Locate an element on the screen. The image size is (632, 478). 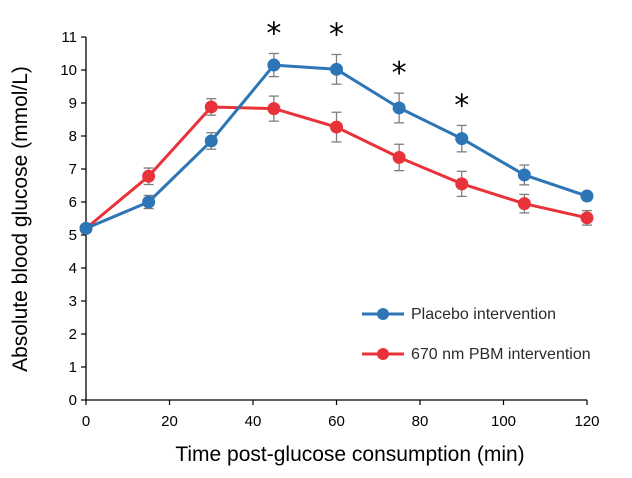
legend-label-placebo: Placebo intervention is located at coordinates (483, 314).